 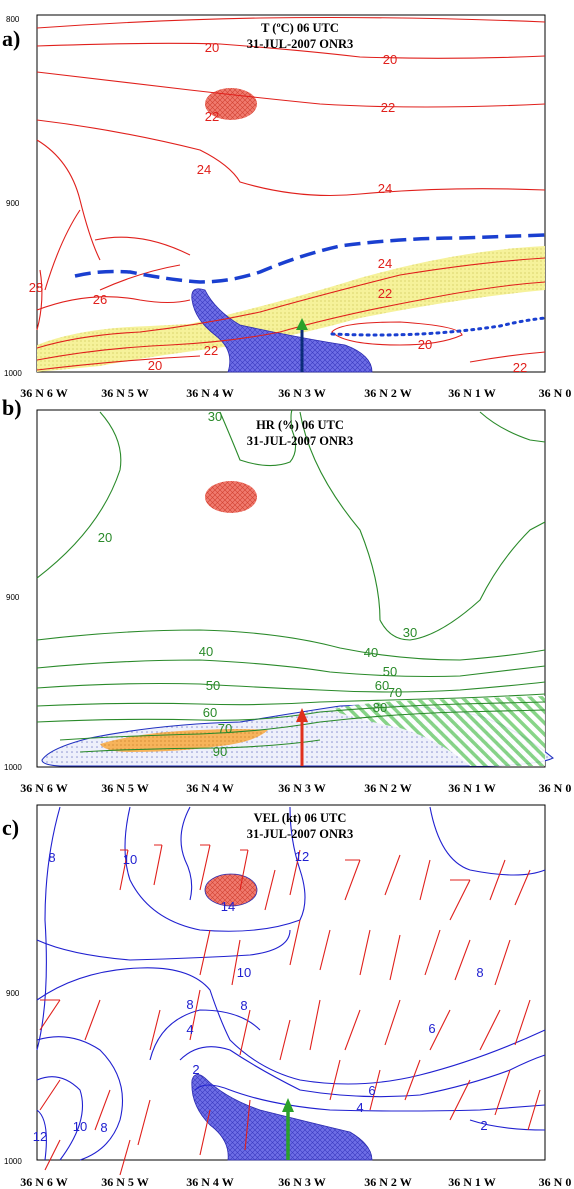 I want to click on panel-b-label: b), so click(x=12, y=407).